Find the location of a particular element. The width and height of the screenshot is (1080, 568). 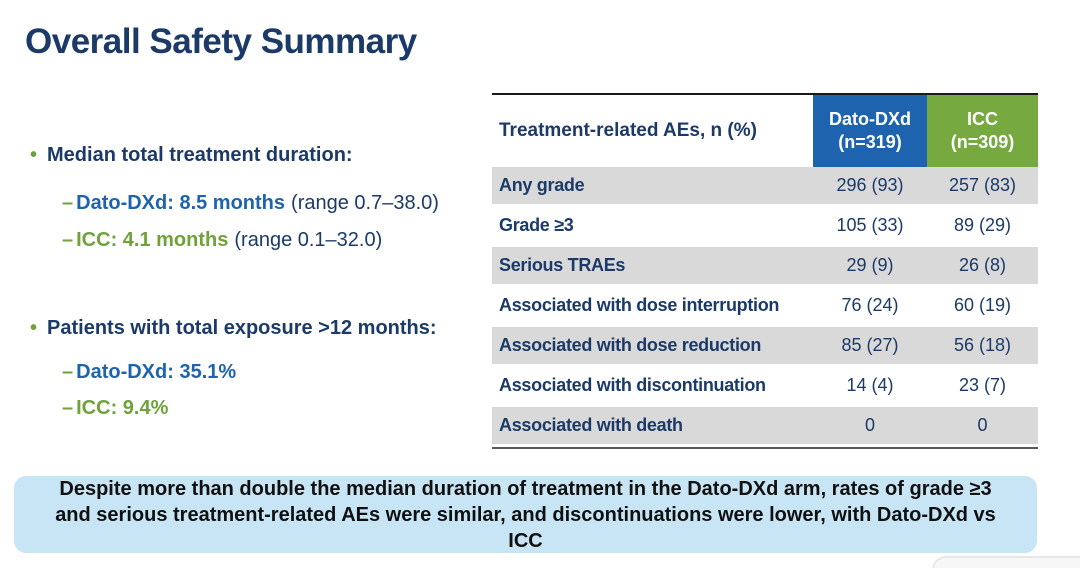

table-top-border is located at coordinates (765, 94).